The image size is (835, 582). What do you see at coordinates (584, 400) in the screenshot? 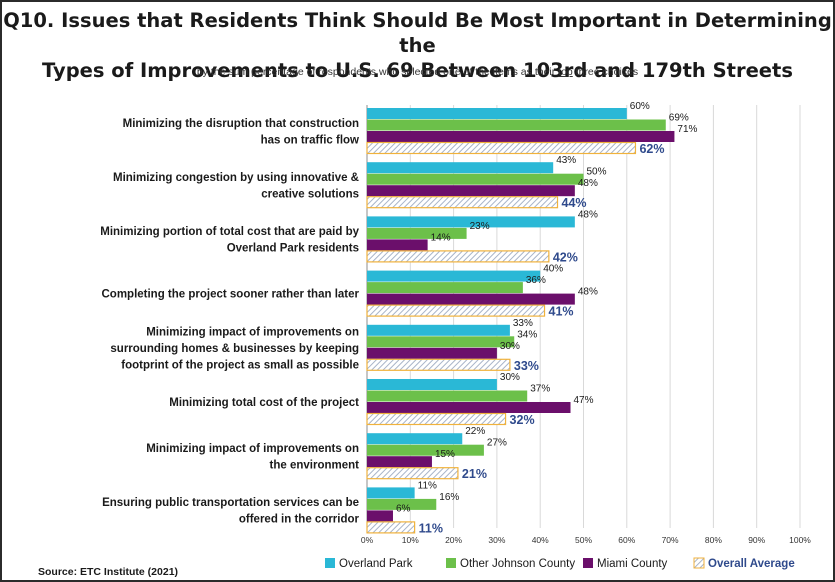
I see `data-label: 47%` at bounding box center [584, 400].